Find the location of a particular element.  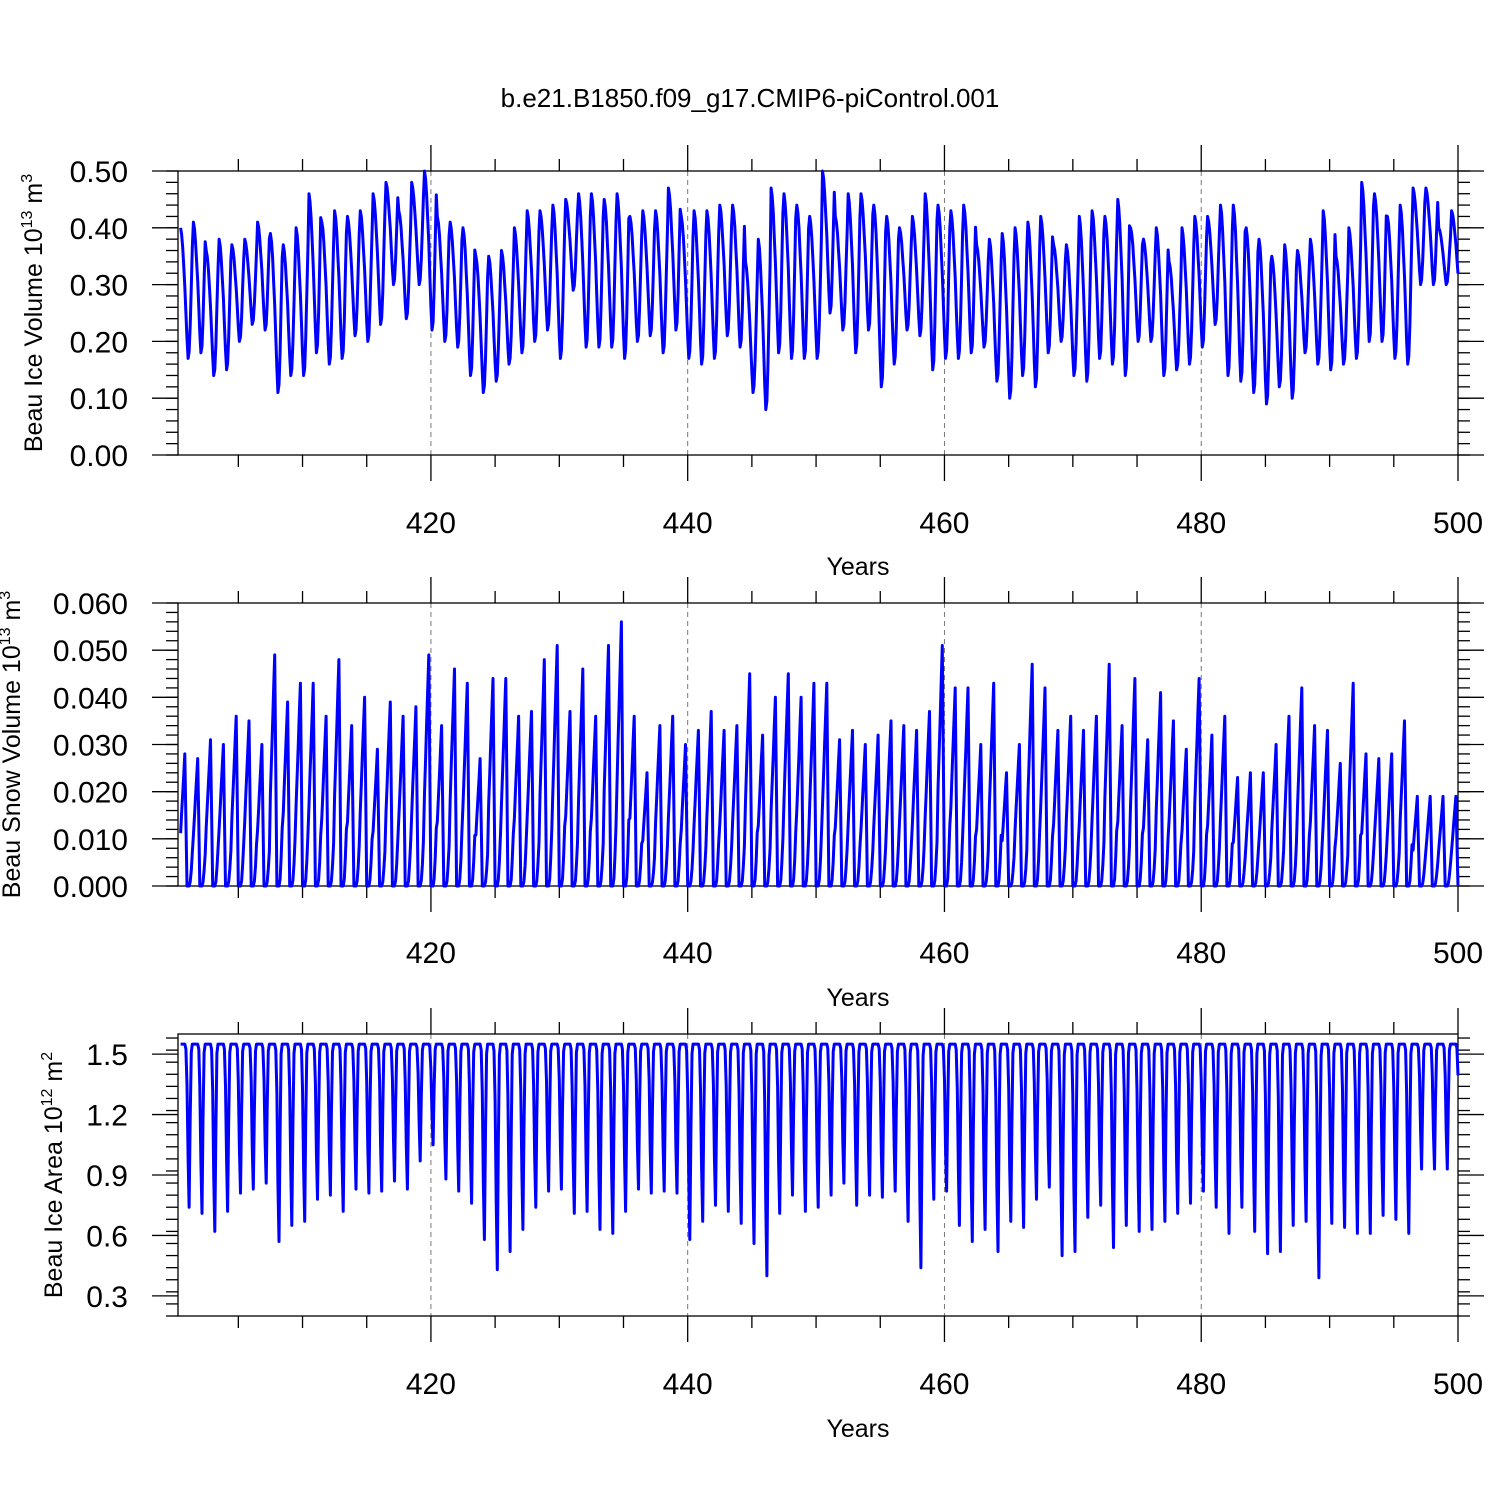

y-axis-label: Beau Snow Volume 1013 m3 is located at coordinates (13, 745).